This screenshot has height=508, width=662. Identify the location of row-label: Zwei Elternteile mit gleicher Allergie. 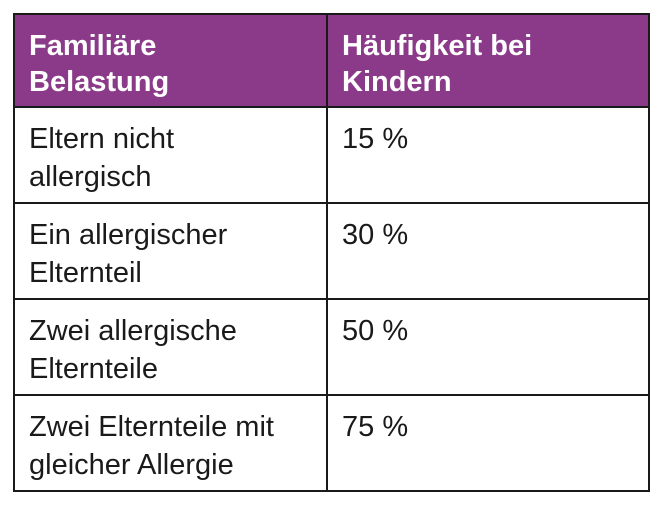
(170, 443).